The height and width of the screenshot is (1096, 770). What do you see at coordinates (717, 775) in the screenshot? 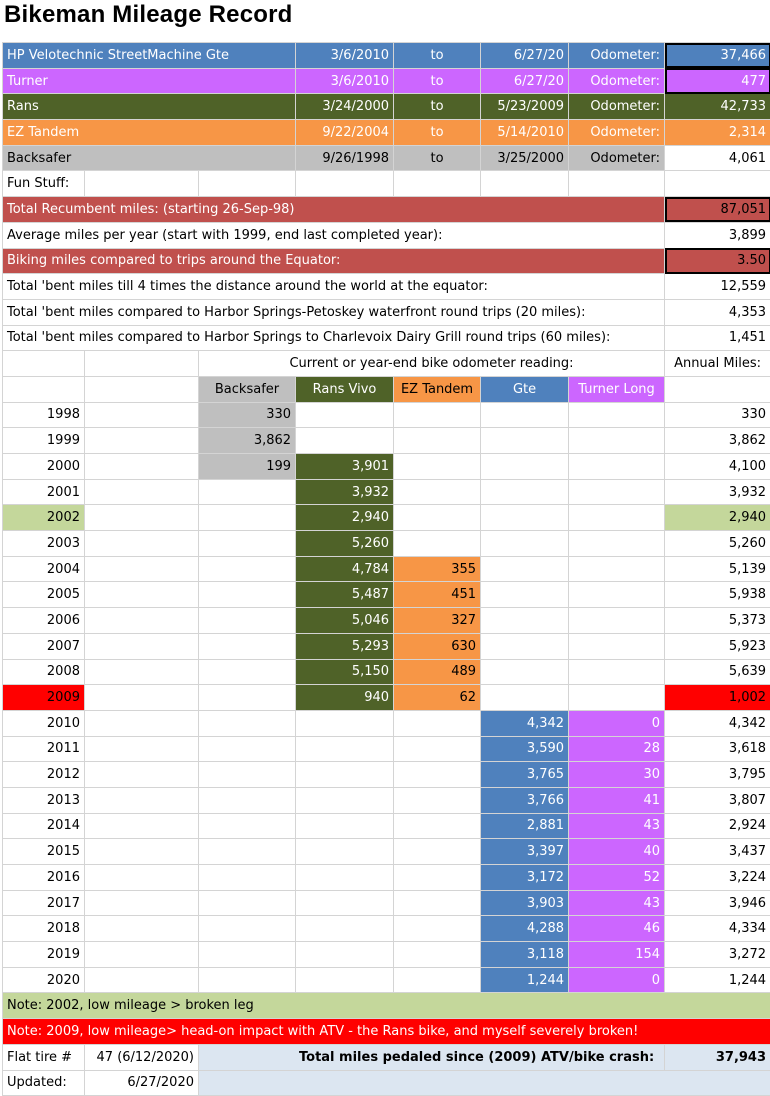
I see `annual-cell: 3,795` at bounding box center [717, 775].